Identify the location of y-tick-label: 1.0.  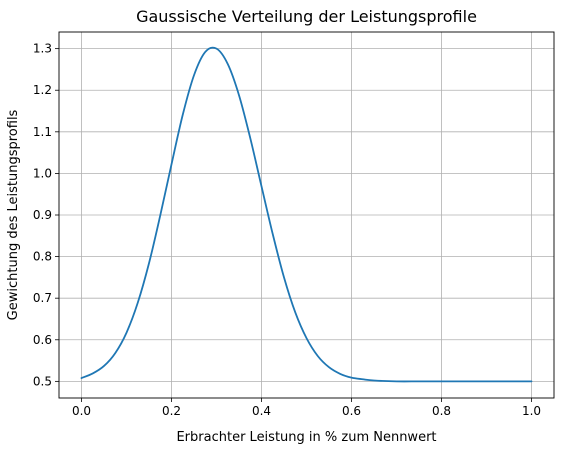
(42, 173).